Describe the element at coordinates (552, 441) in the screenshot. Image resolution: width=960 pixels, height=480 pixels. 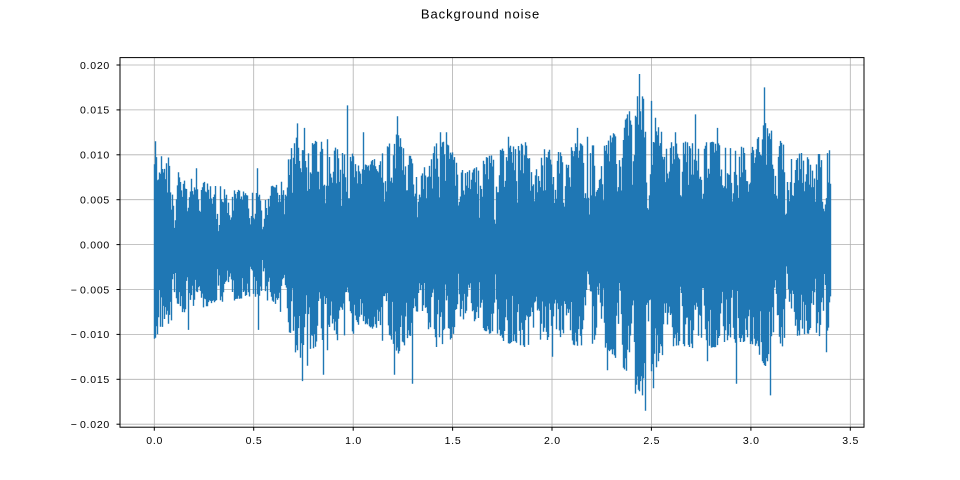
I see `svg-text: 2.0` at that location.